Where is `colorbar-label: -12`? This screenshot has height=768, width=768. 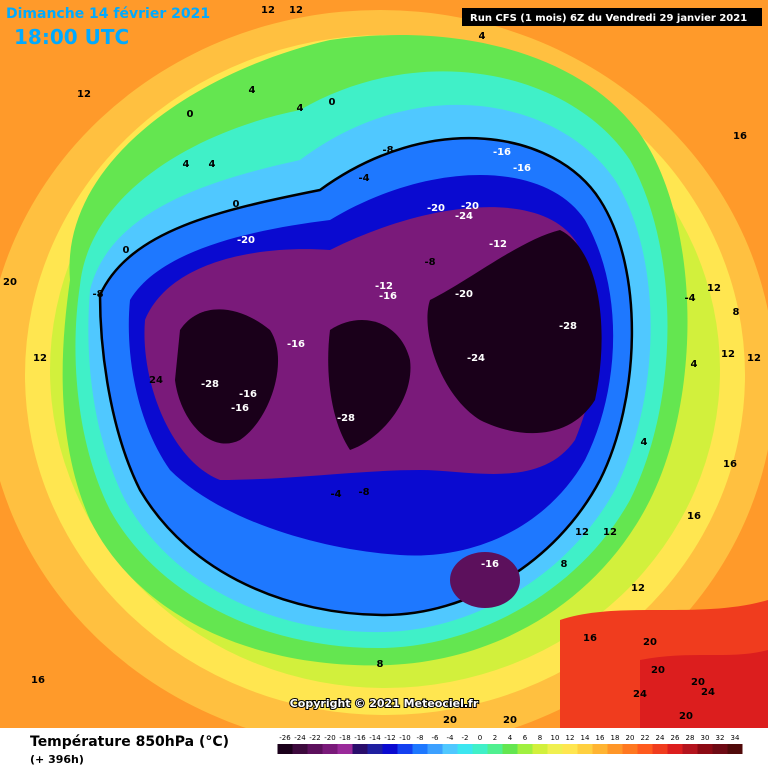
colorbar-label: -12 is located at coordinates (389, 738).